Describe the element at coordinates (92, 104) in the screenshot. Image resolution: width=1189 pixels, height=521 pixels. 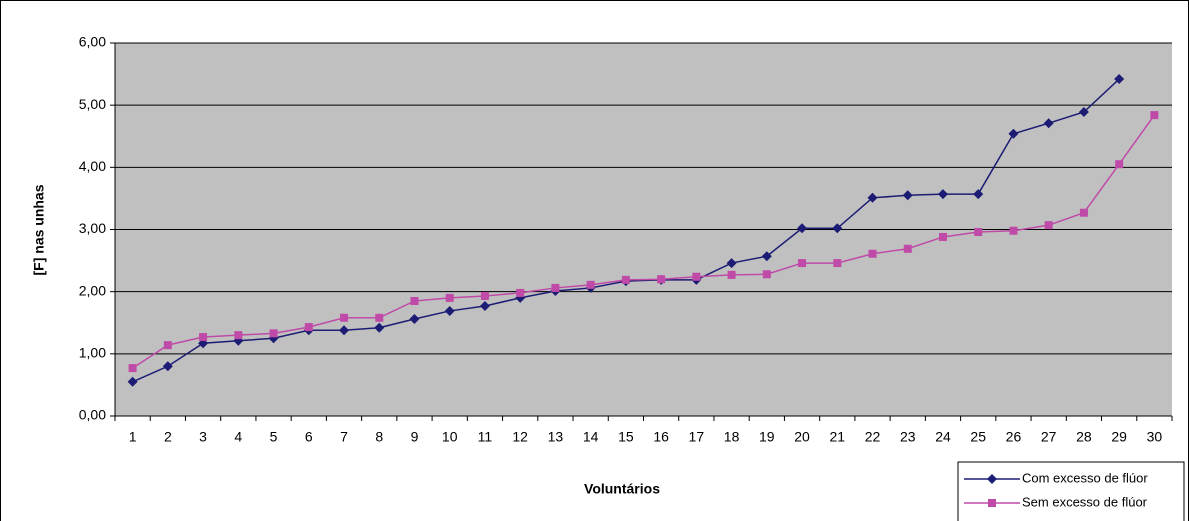
I see `y-tick-label: 5,00` at that location.